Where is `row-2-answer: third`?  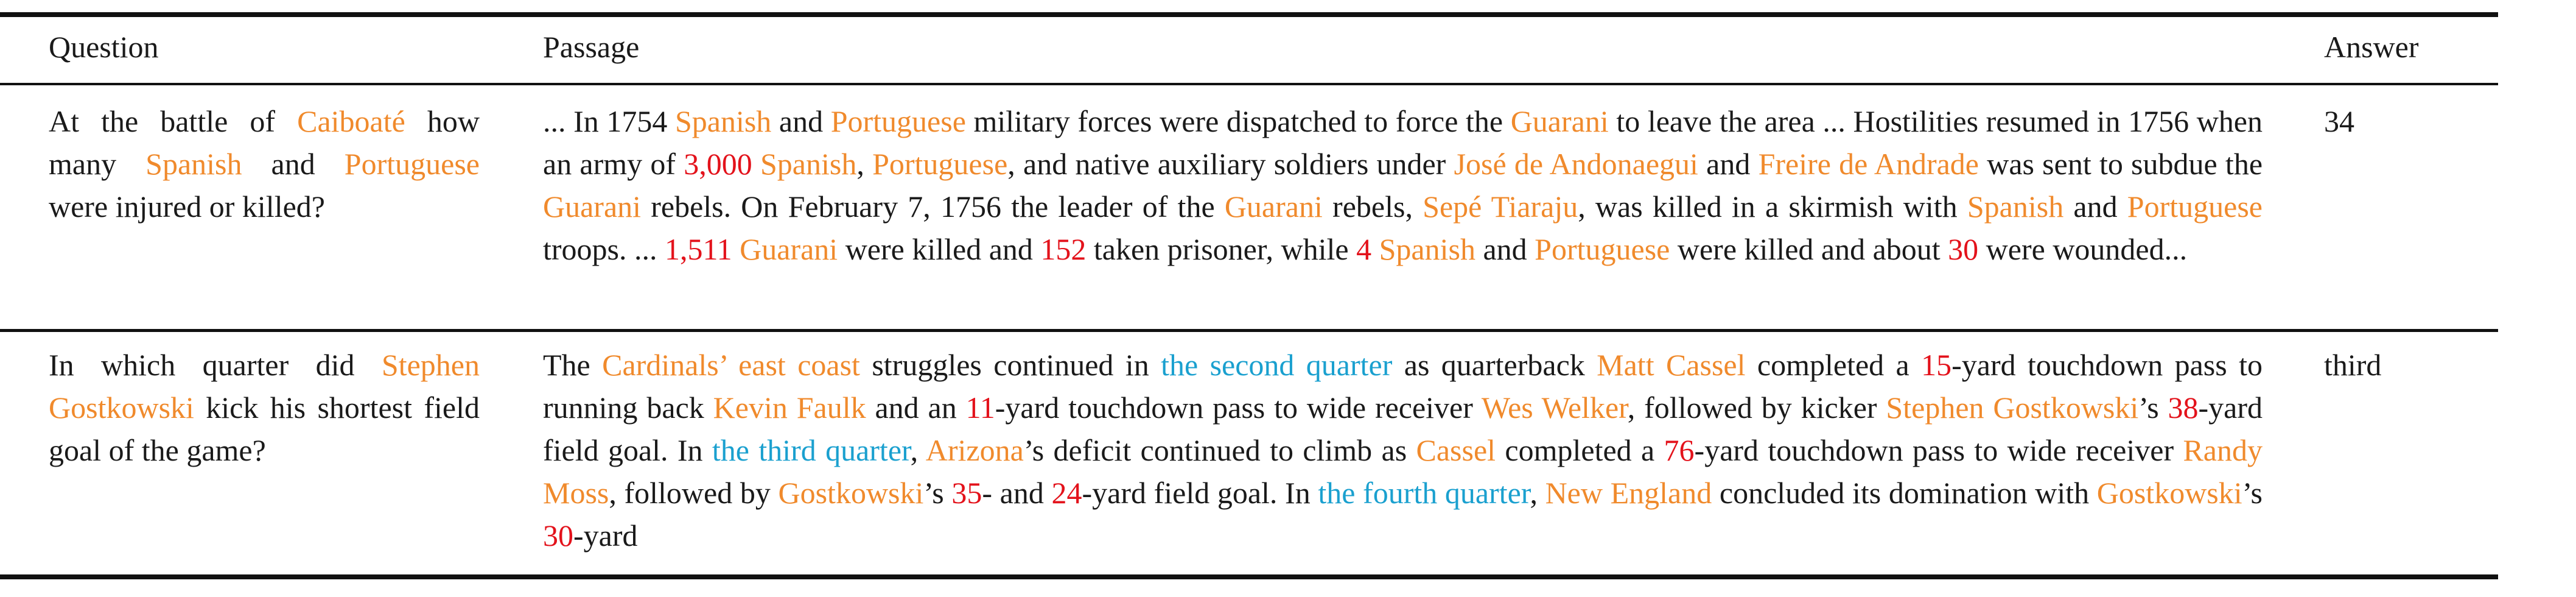
row-2-answer: third is located at coordinates (2353, 365).